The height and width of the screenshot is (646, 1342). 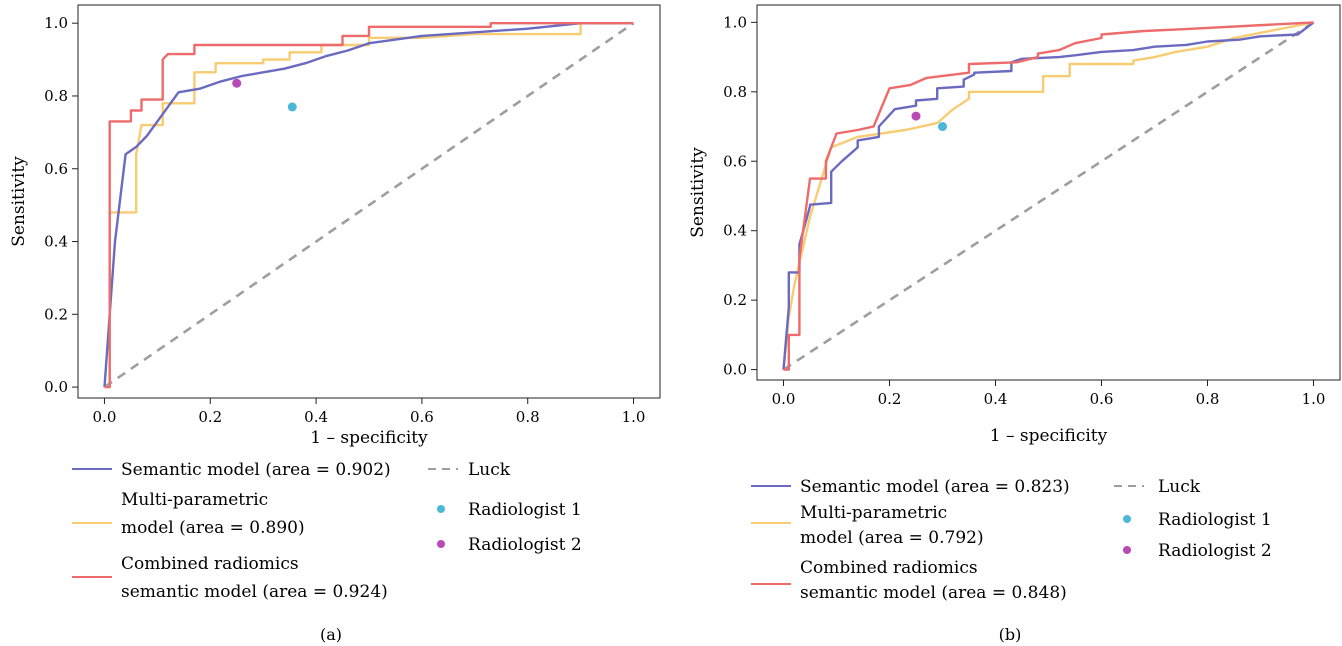 What do you see at coordinates (256, 470) in the screenshot?
I see `legend-semantic: Semantic model (area = 0.902)` at bounding box center [256, 470].